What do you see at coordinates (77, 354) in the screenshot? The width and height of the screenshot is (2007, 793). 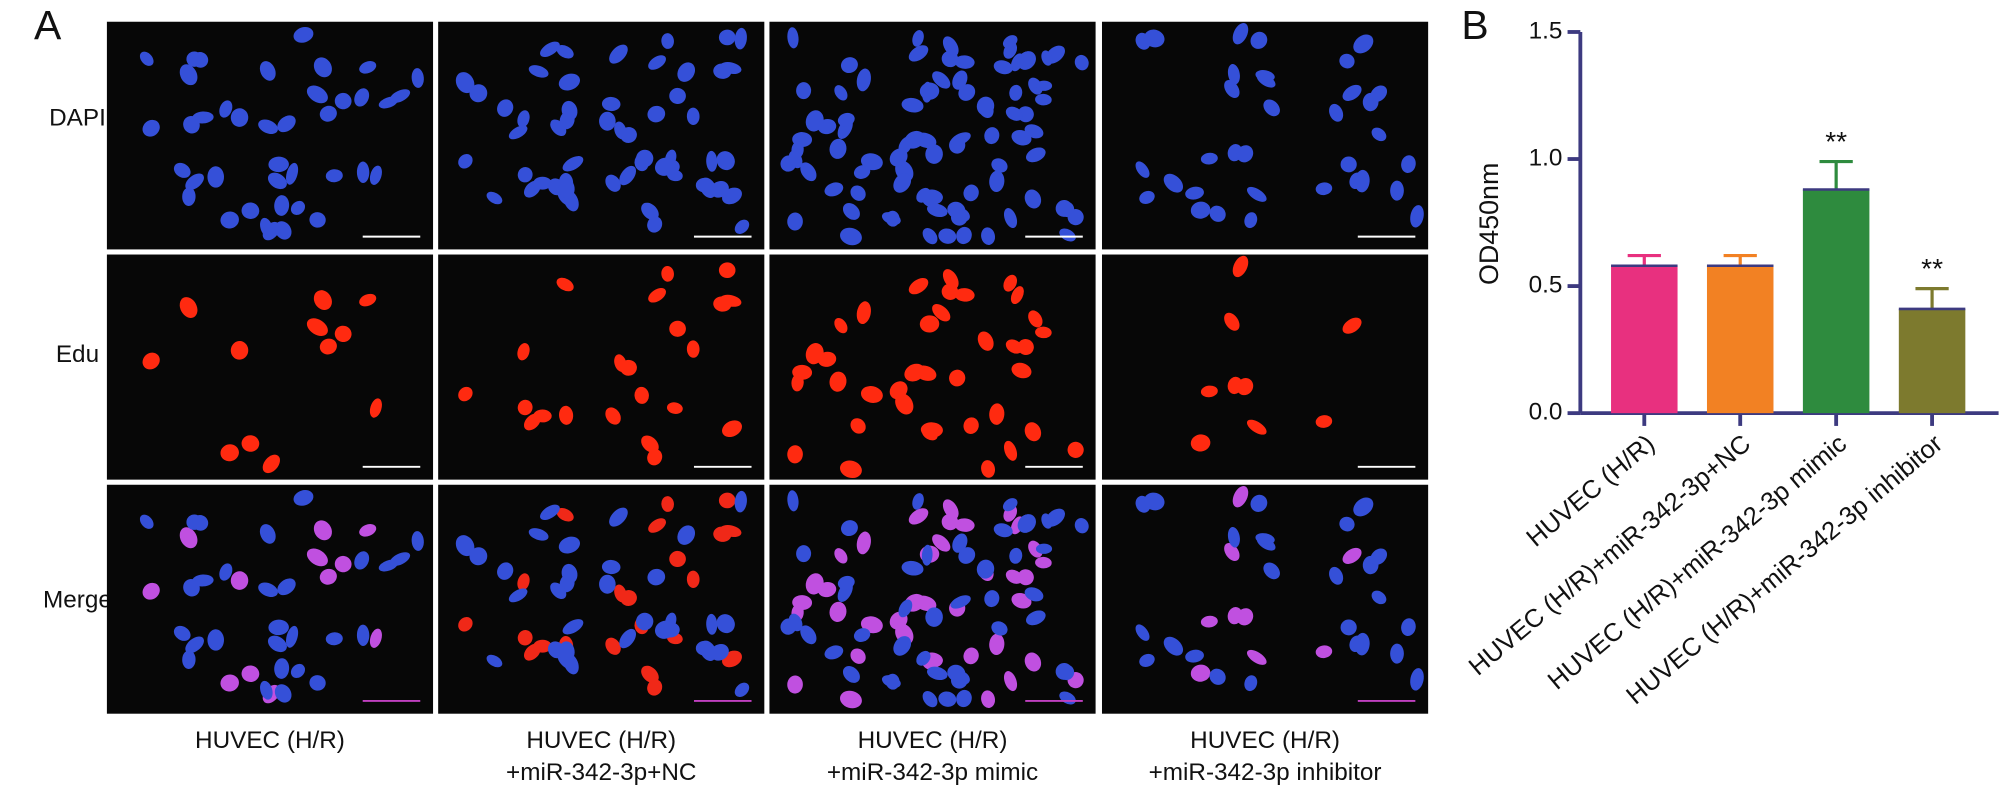 I see `row-label: Edu` at bounding box center [77, 354].